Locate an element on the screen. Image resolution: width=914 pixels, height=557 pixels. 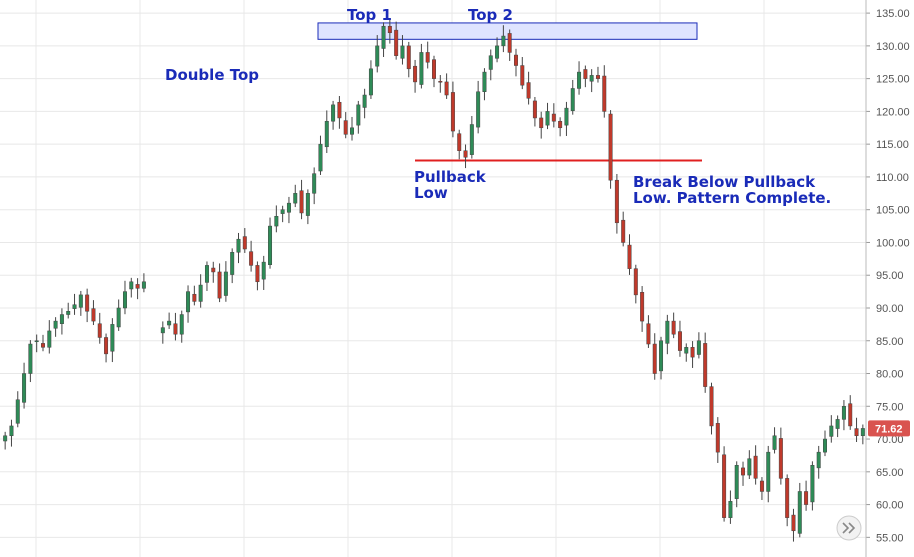
y-tick-label: 100.00 is located at coordinates (893, 243).